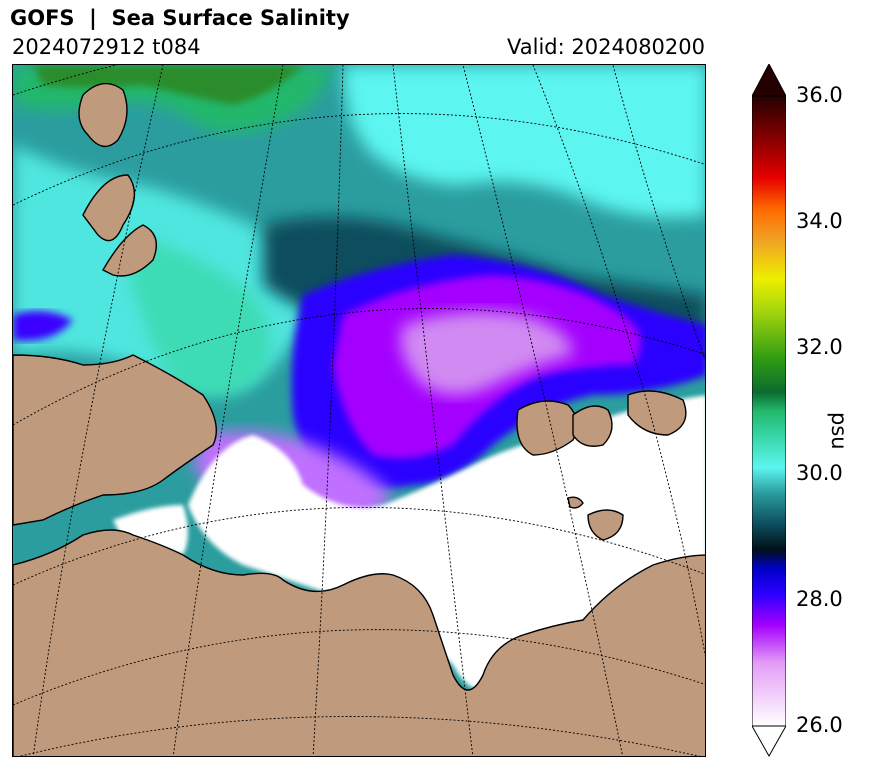  What do you see at coordinates (486, 353) in the screenshot?
I see `salinity-region-lavender` at bounding box center [486, 353].